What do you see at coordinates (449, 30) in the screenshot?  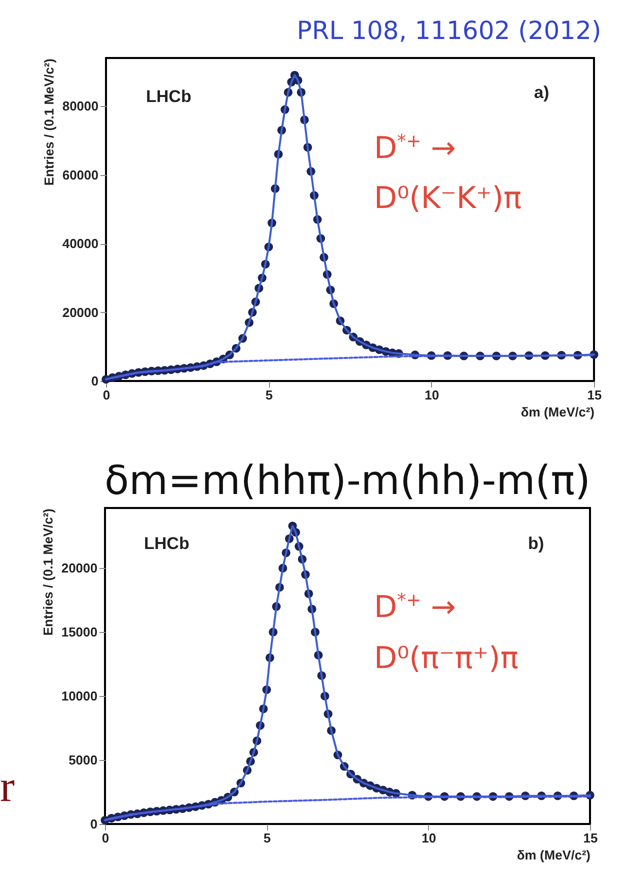 I see `chart-title: PRL 108, 111602 (2012)` at bounding box center [449, 30].